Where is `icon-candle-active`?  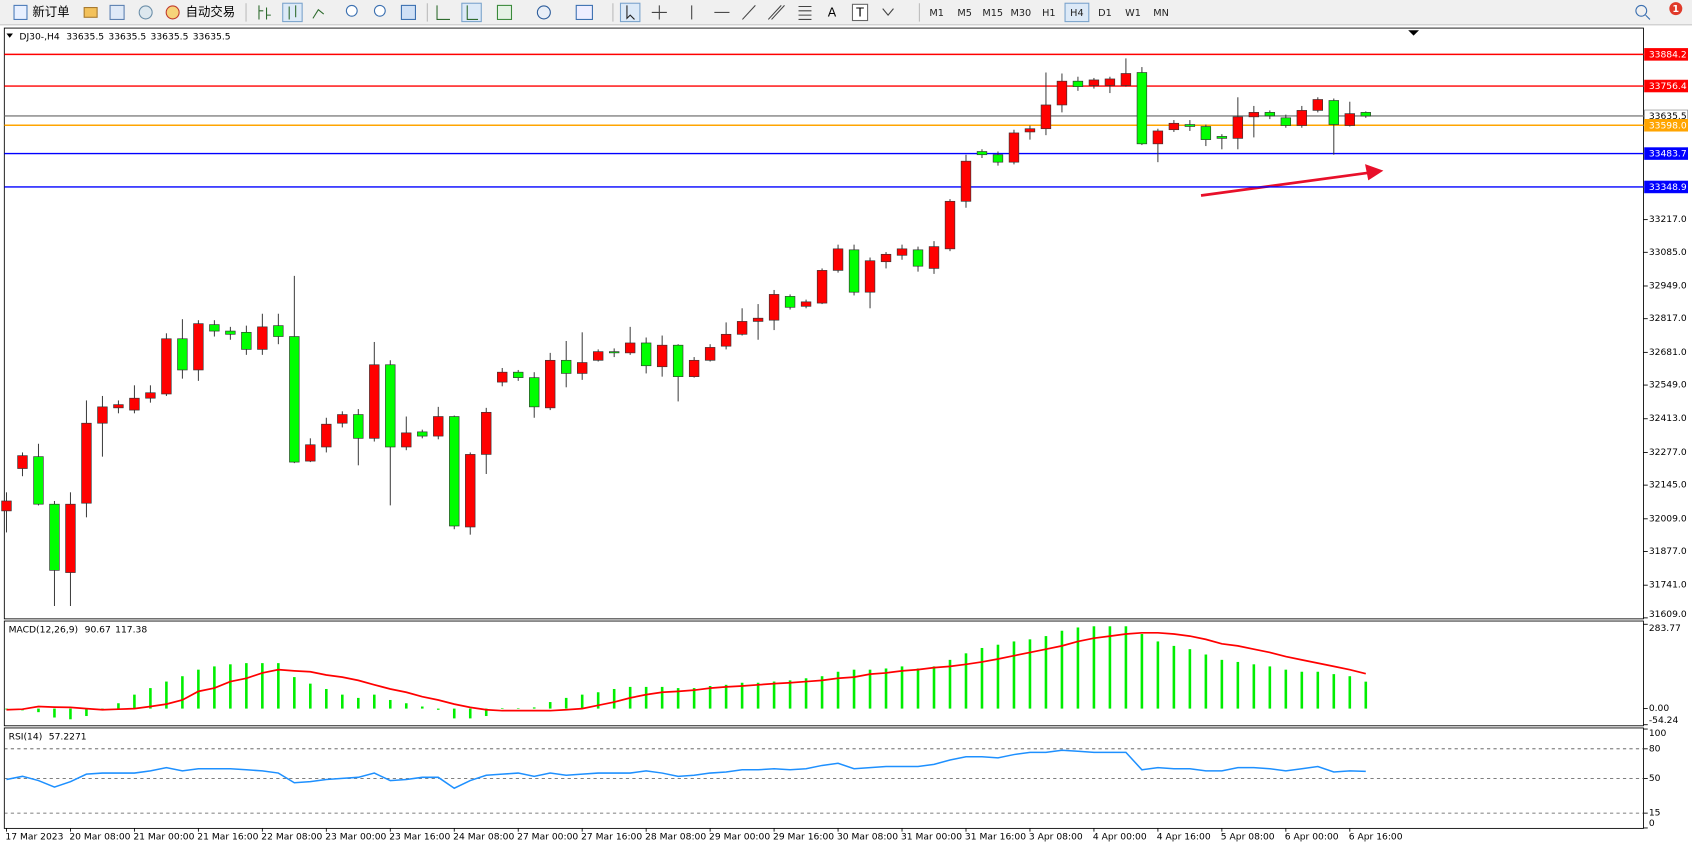
icon-candle-active is located at coordinates (292, 12).